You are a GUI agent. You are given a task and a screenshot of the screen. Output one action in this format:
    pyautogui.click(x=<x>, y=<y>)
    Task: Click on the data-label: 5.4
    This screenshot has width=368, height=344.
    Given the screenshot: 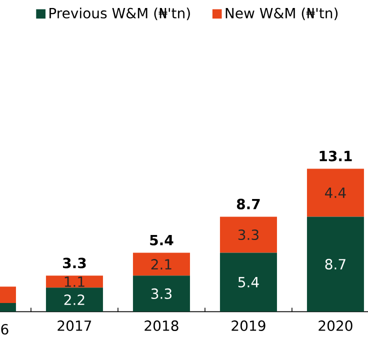 What is the action you would take?
    pyautogui.click(x=248, y=282)
    